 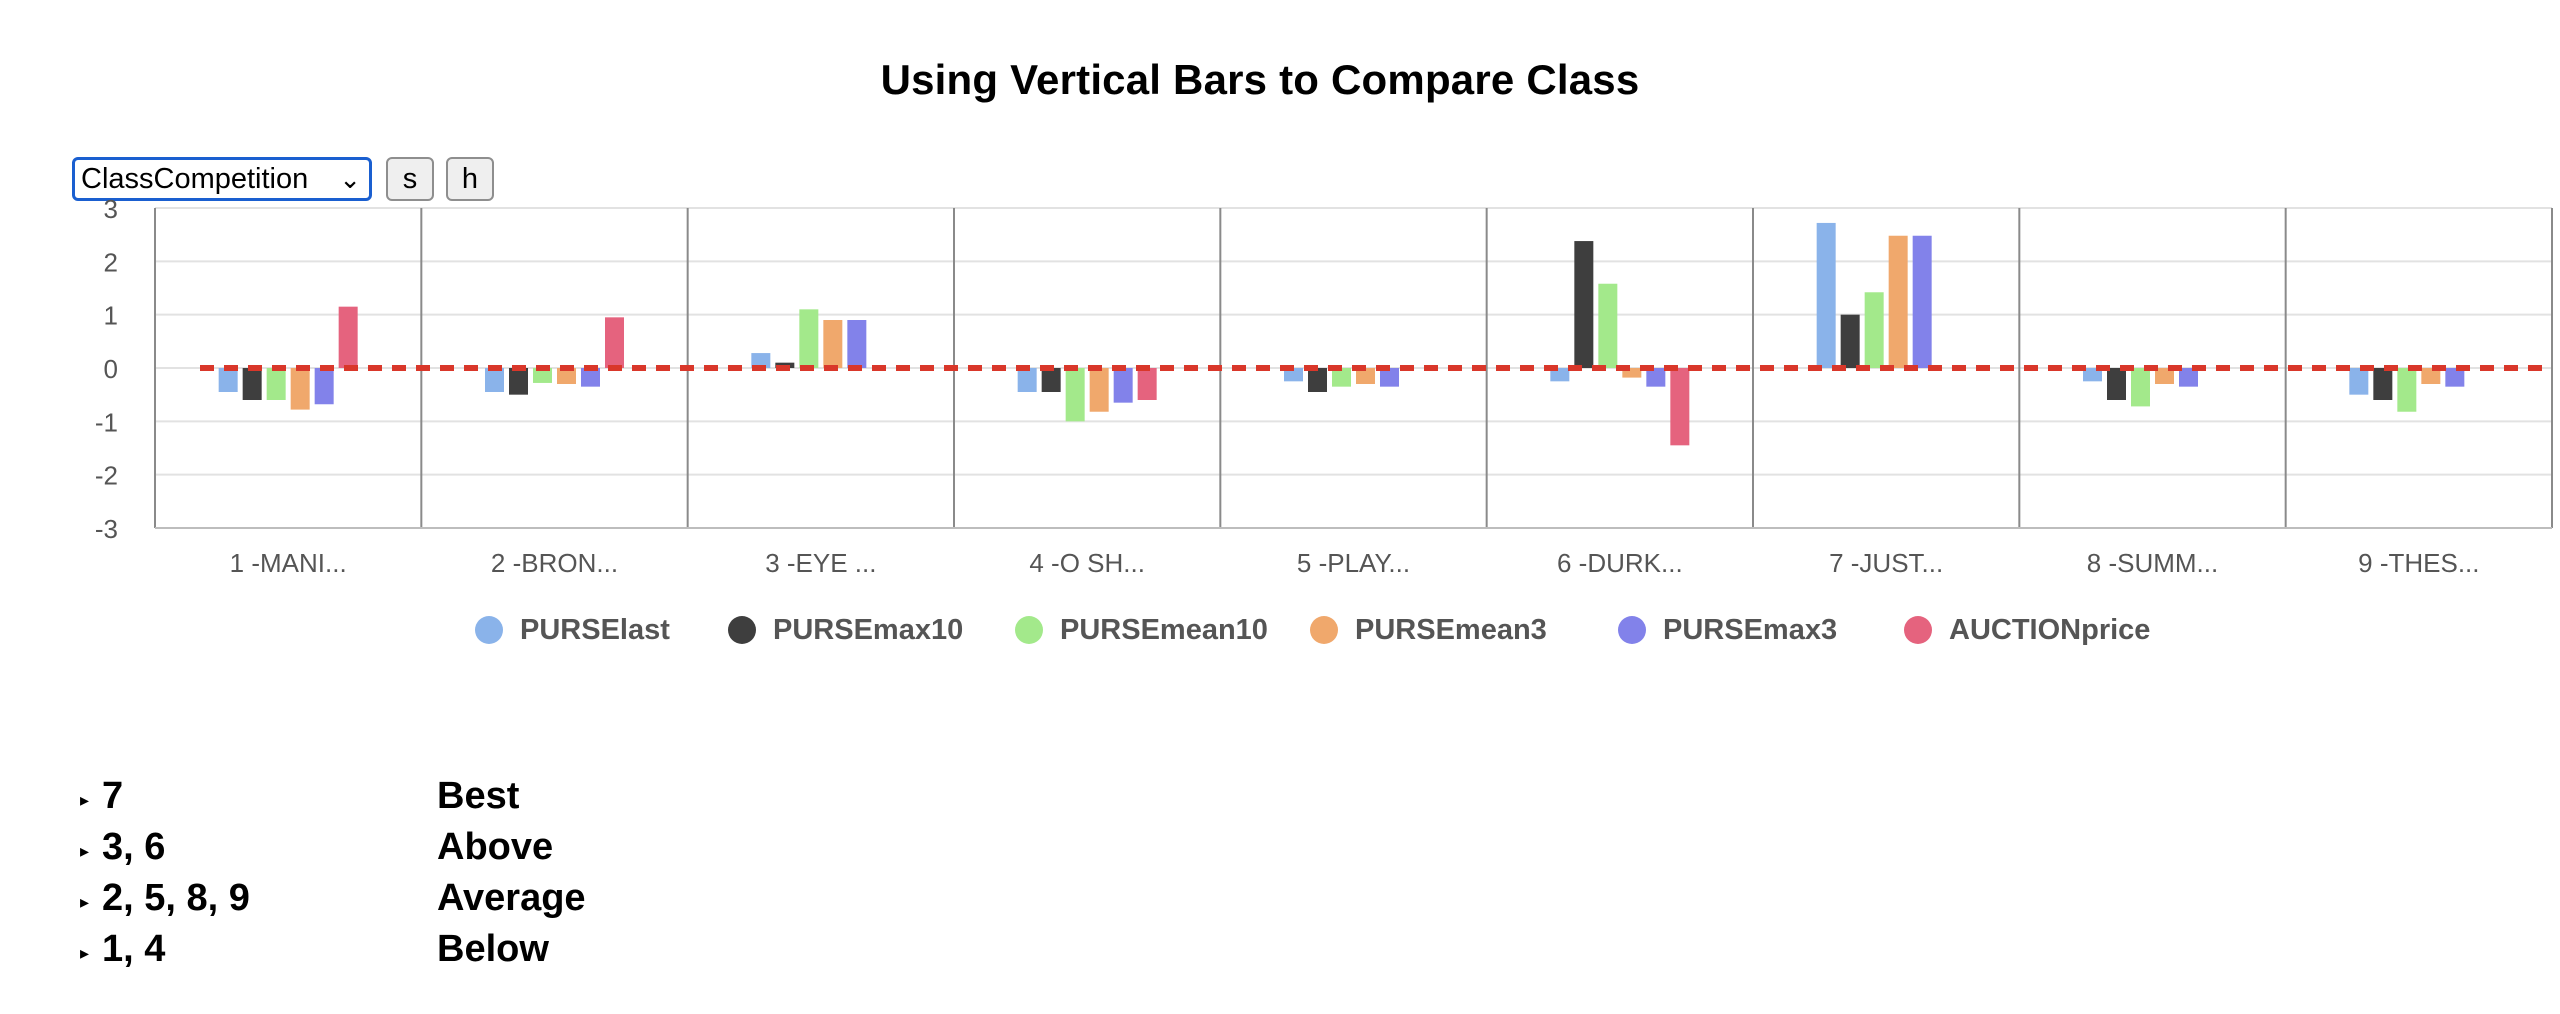 What do you see at coordinates (222, 179) in the screenshot?
I see `class-select-dropdown: ClassCompetition ⌄` at bounding box center [222, 179].